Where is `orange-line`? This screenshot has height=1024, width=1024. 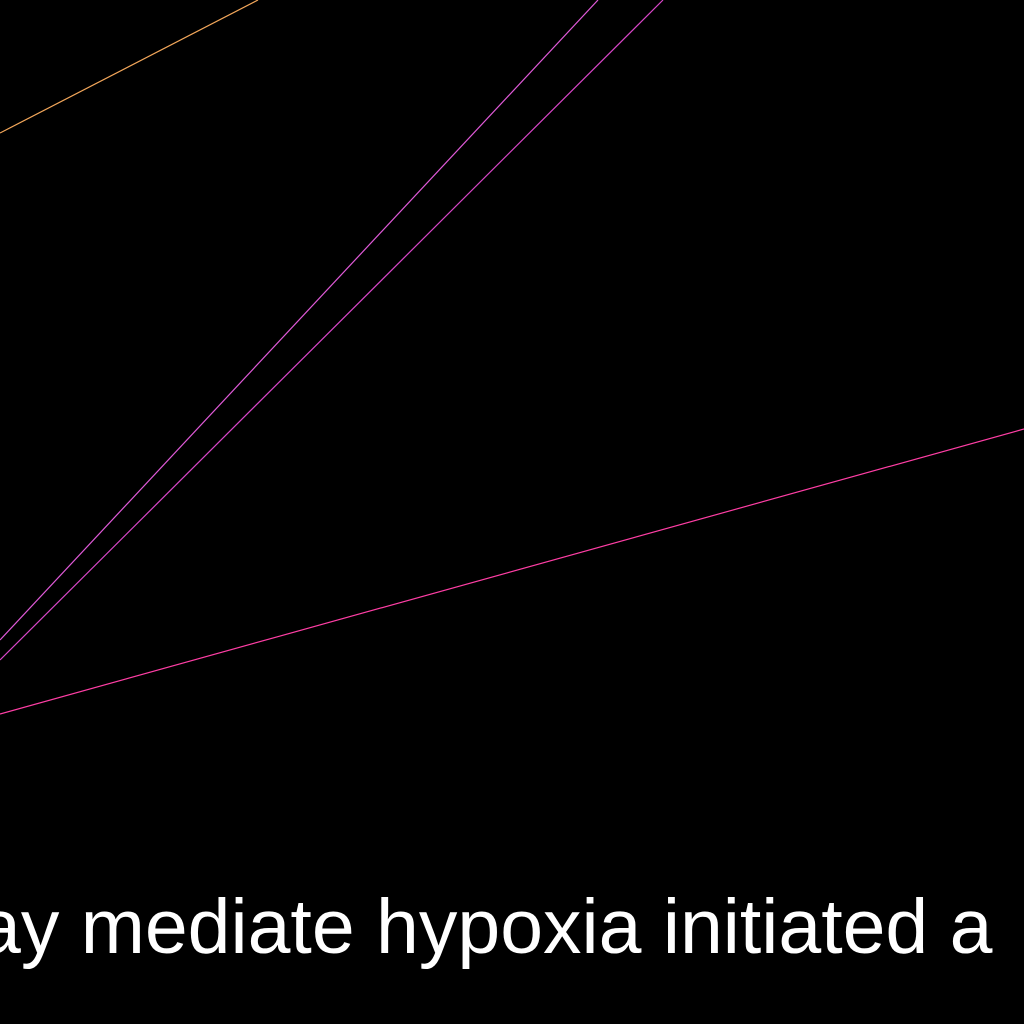 orange-line is located at coordinates (129, 67).